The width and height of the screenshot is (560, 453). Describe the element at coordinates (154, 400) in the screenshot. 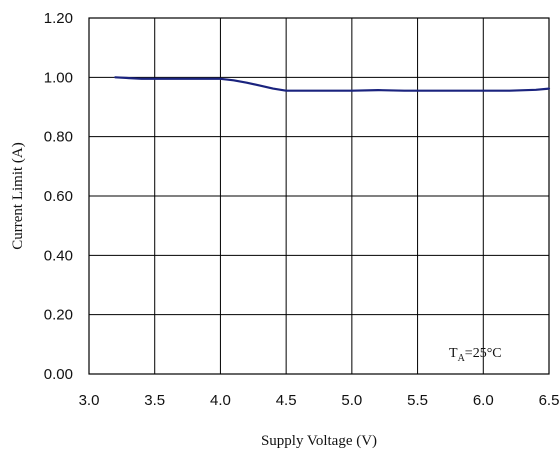

I see `x-tick-label: 3.5` at that location.